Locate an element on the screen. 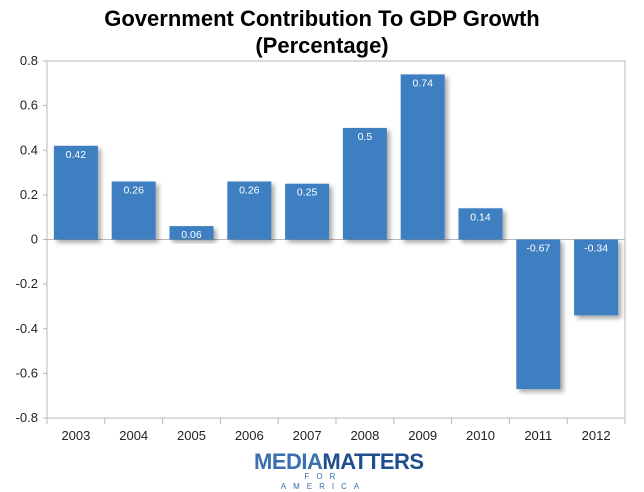 The height and width of the screenshot is (492, 644). x-tick-label: 2010 is located at coordinates (480, 435).